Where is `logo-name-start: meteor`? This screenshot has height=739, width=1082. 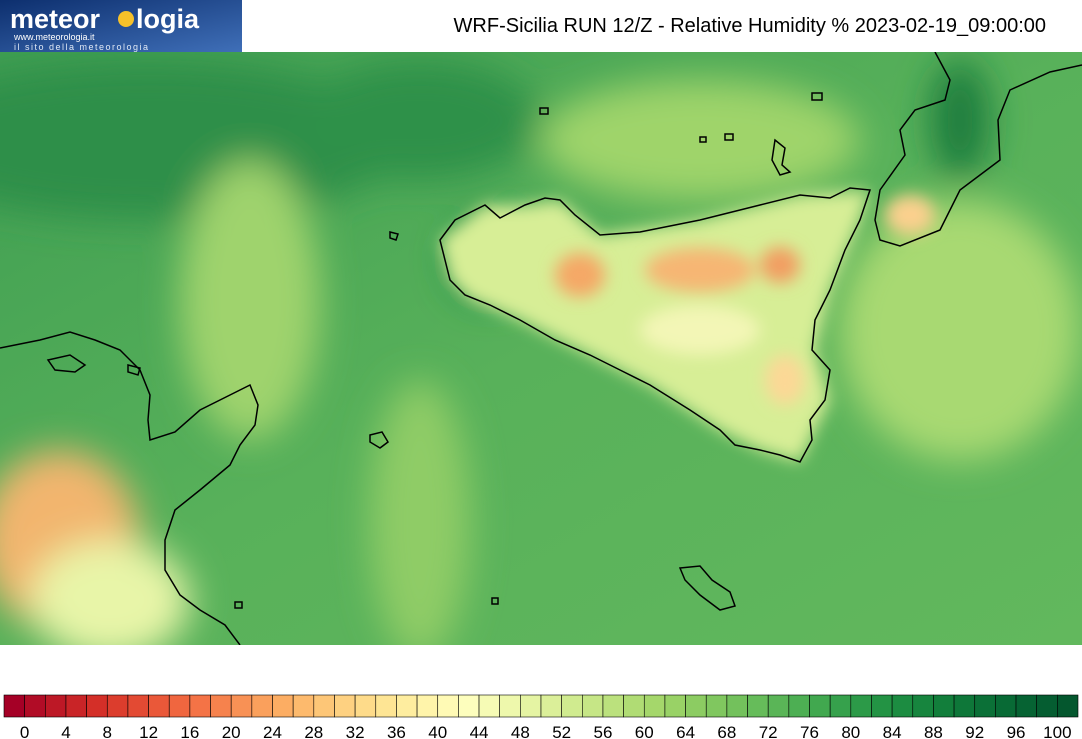
logo-name-start: meteor is located at coordinates (55, 19).